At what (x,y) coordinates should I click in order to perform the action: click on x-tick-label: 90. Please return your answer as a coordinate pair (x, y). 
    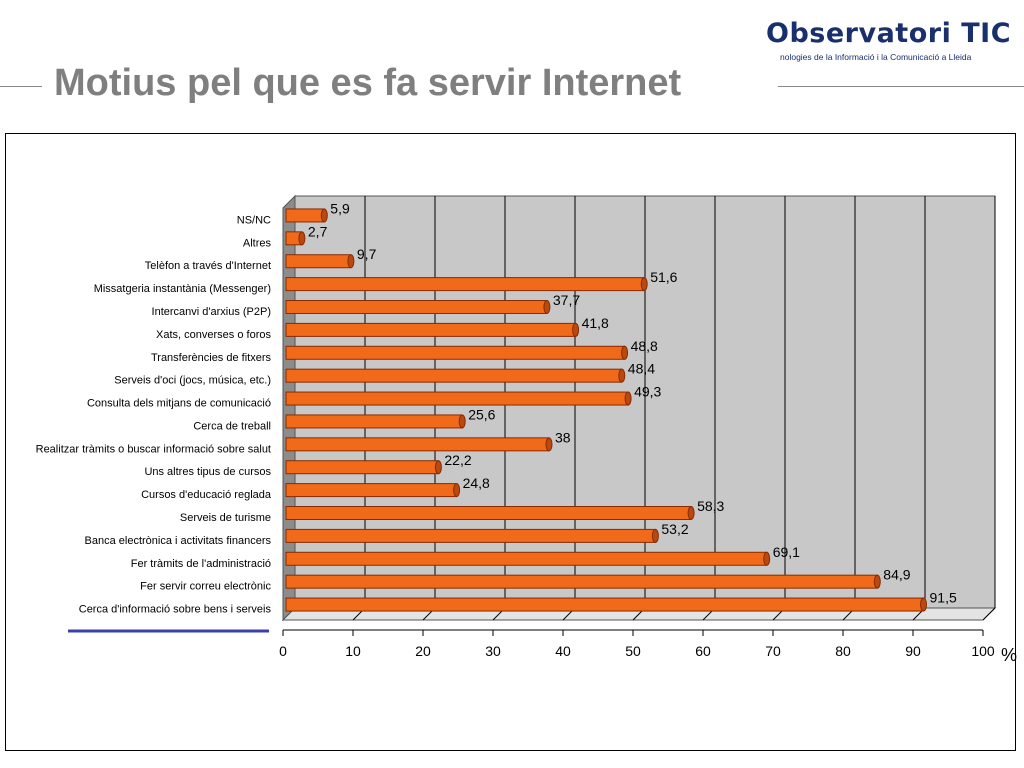
    Looking at the image, I should click on (913, 651).